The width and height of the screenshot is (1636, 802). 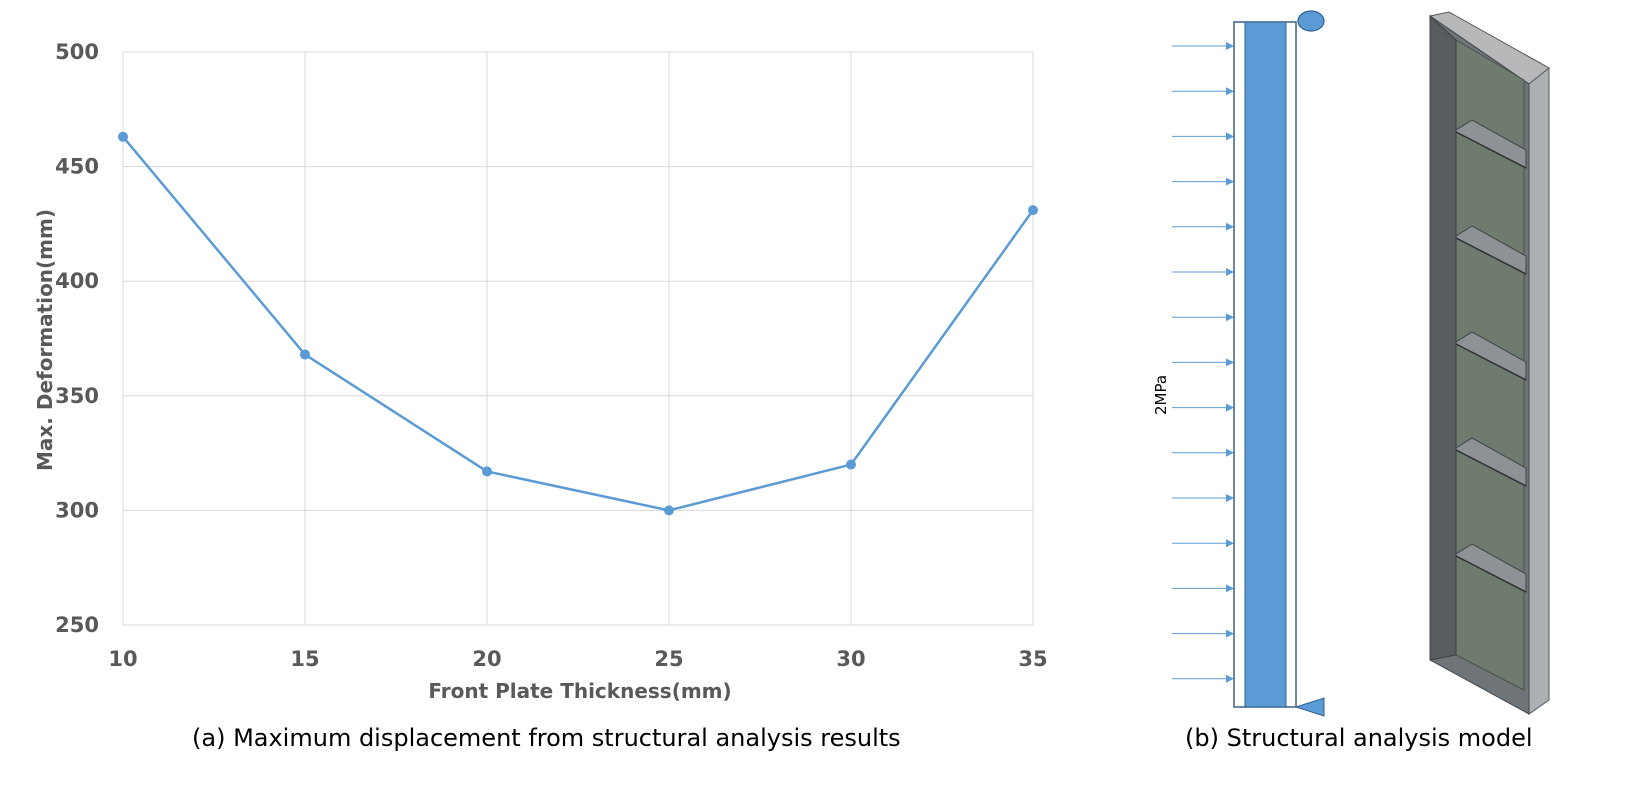 What do you see at coordinates (486, 659) in the screenshot?
I see `x-tick-label: 20` at bounding box center [486, 659].